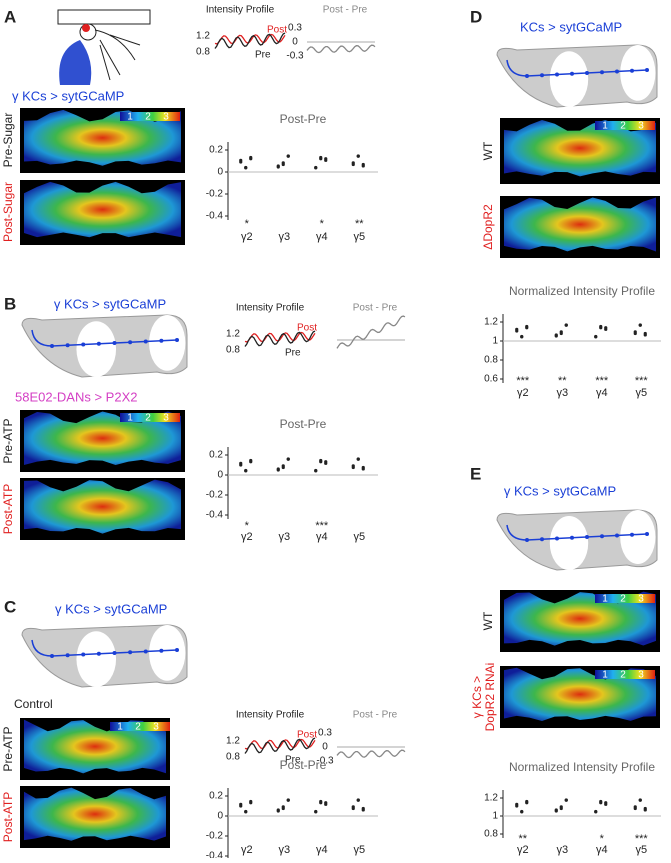 This screenshot has width=671, height=863. Describe the element at coordinates (475, 473) in the screenshot. I see `panel-letter: E` at that location.